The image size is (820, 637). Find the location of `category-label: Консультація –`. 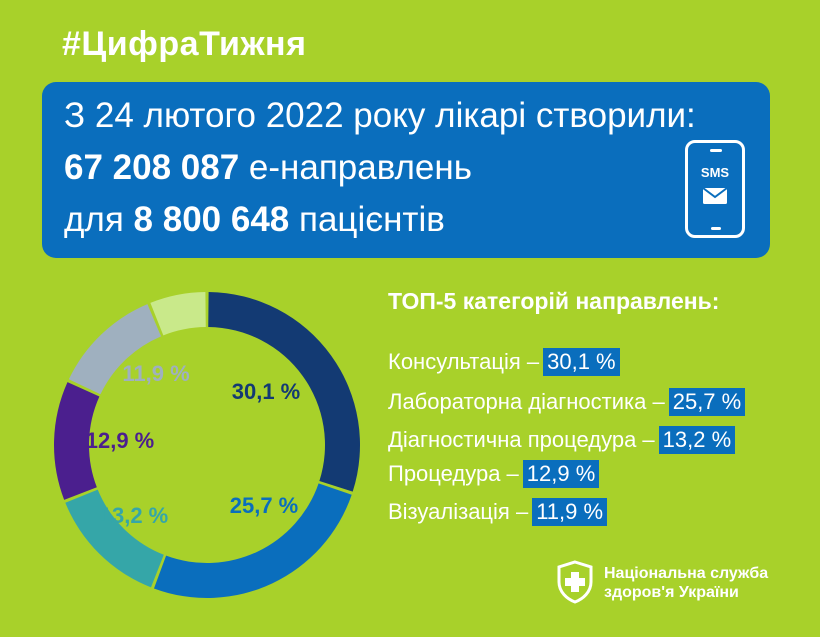

category-label: Консультація – is located at coordinates (464, 361).